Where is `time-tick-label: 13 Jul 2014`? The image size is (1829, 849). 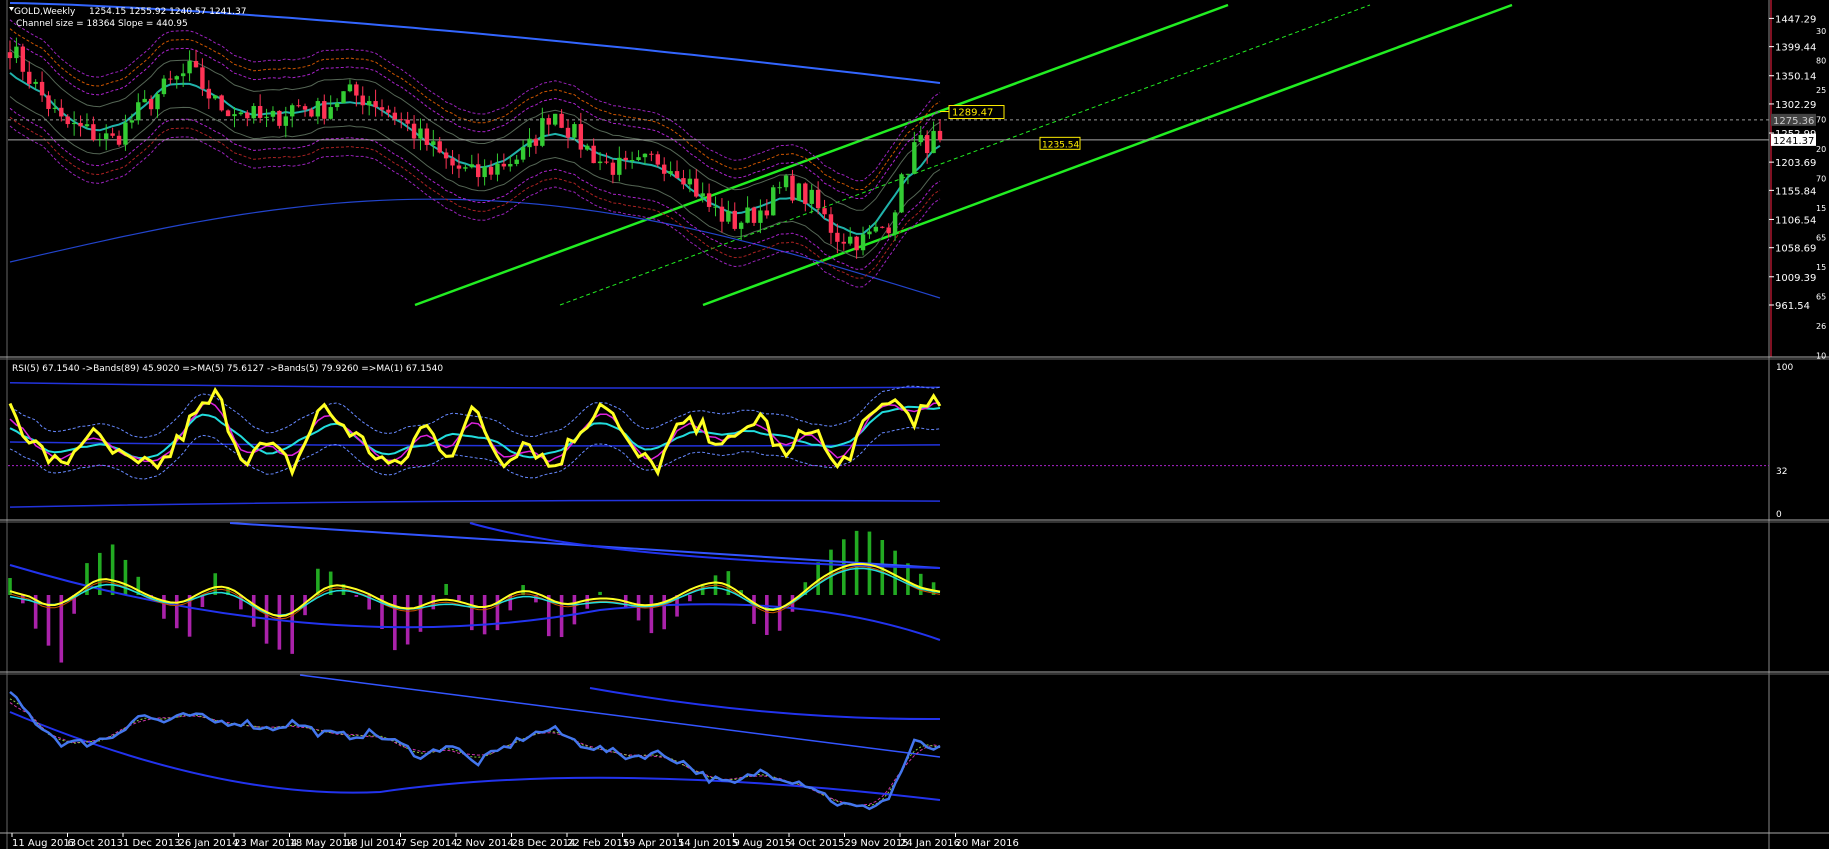 time-tick-label: 13 Jul 2014 is located at coordinates (373, 843).